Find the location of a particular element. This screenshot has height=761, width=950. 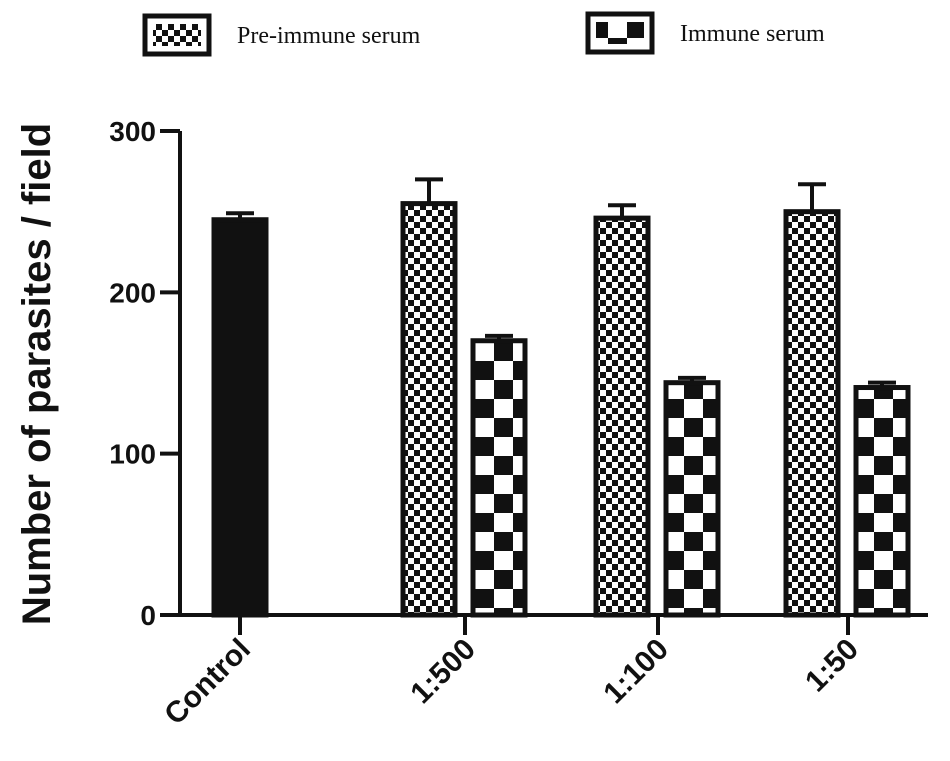

y-axis: 0 100 200 300 is located at coordinates (145, 373).